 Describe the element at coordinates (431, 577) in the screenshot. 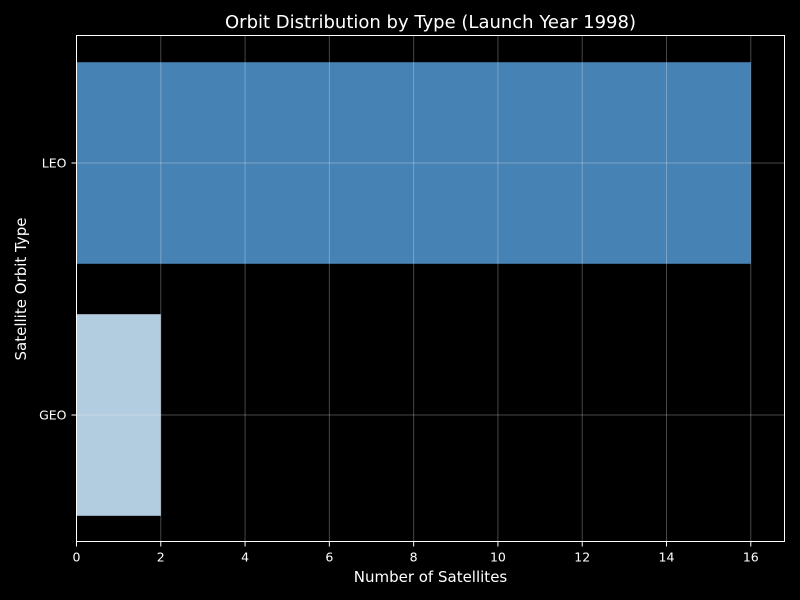

I see `x-axis-label: Number of Satellites` at that location.